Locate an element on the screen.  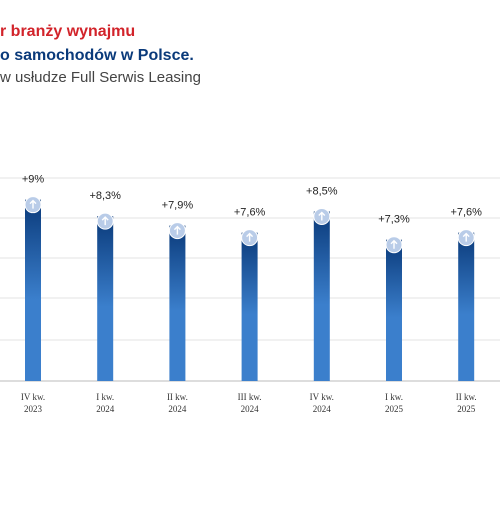
title-line: r branży wynajmu is located at coordinates (67, 31).